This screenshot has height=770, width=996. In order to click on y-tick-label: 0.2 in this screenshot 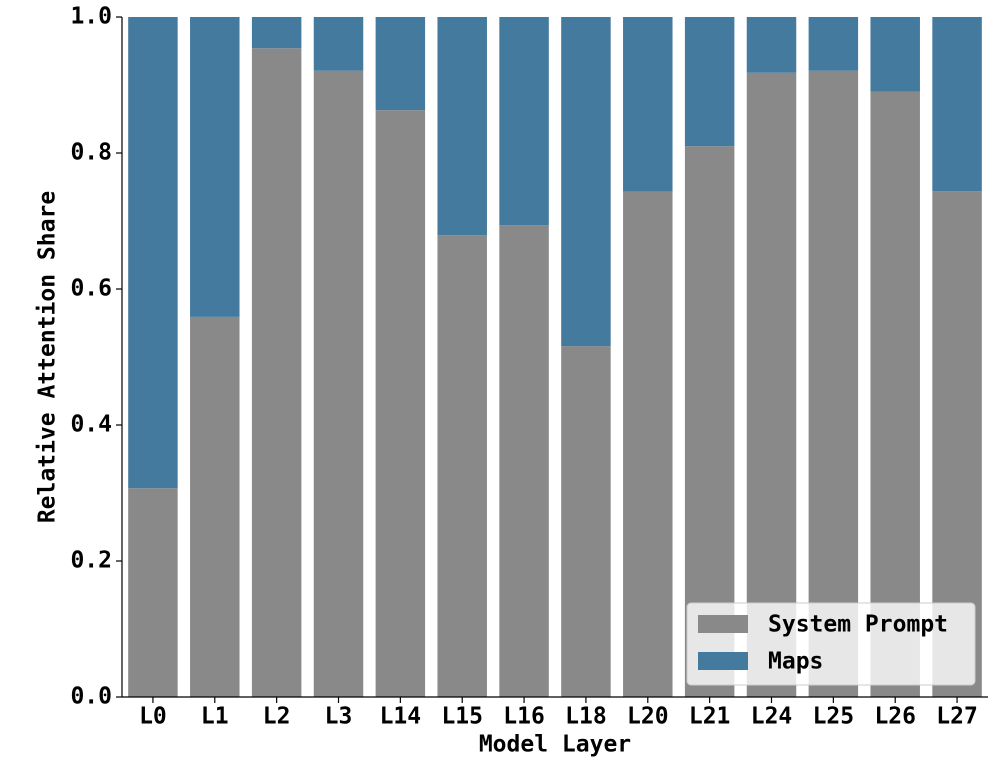, I will do `click(91, 561)`.